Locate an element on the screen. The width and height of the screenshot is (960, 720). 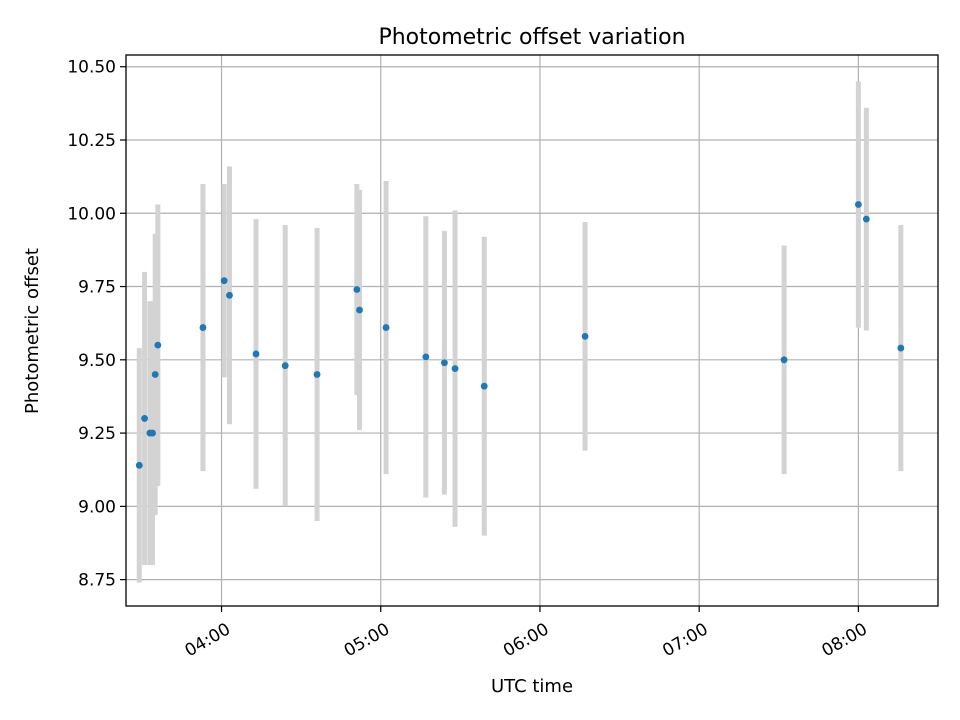
y-axis-label: Photometric offset is located at coordinates (32, 331).